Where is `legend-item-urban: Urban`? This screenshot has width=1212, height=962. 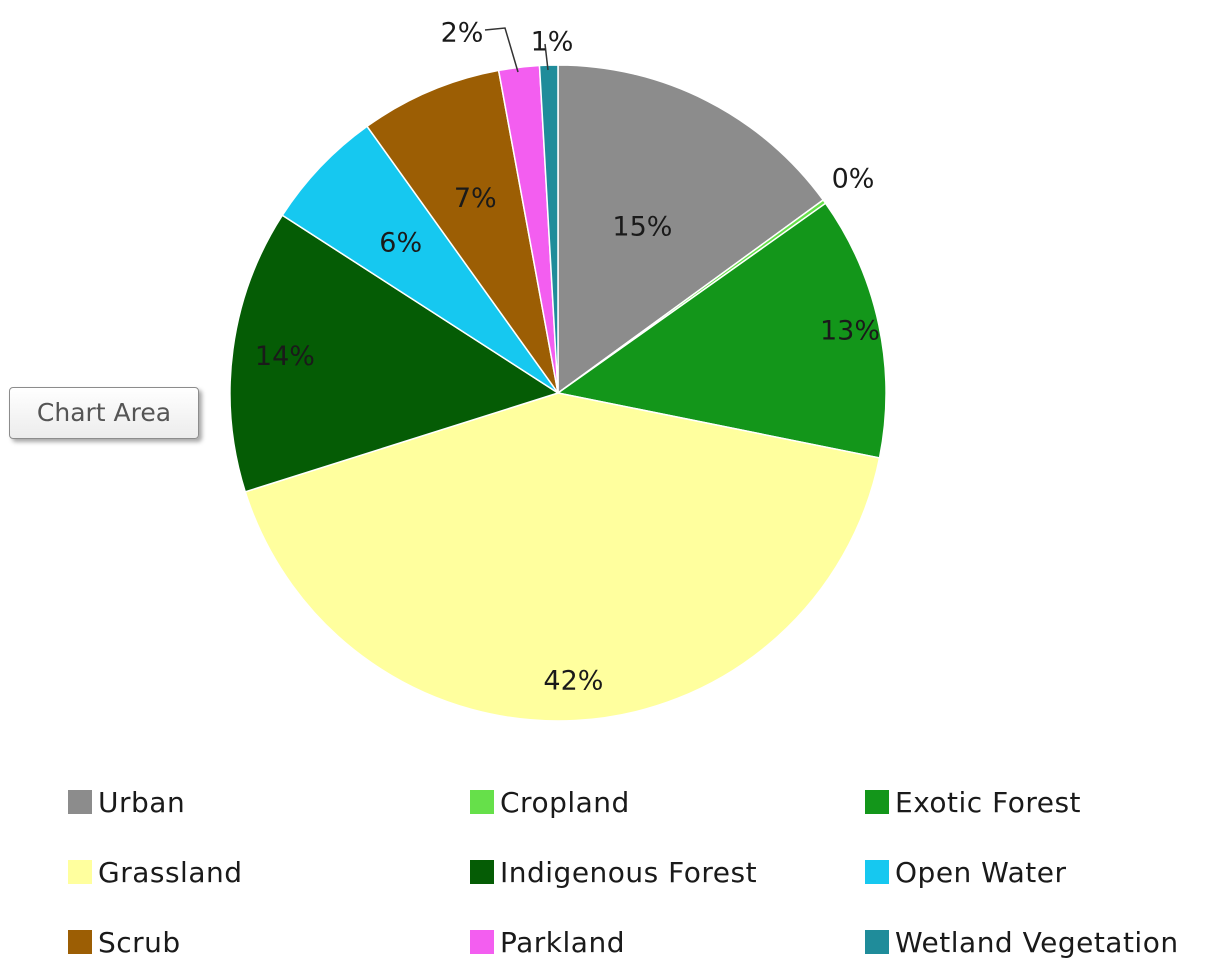
legend-item-urban: Urban is located at coordinates (126, 802).